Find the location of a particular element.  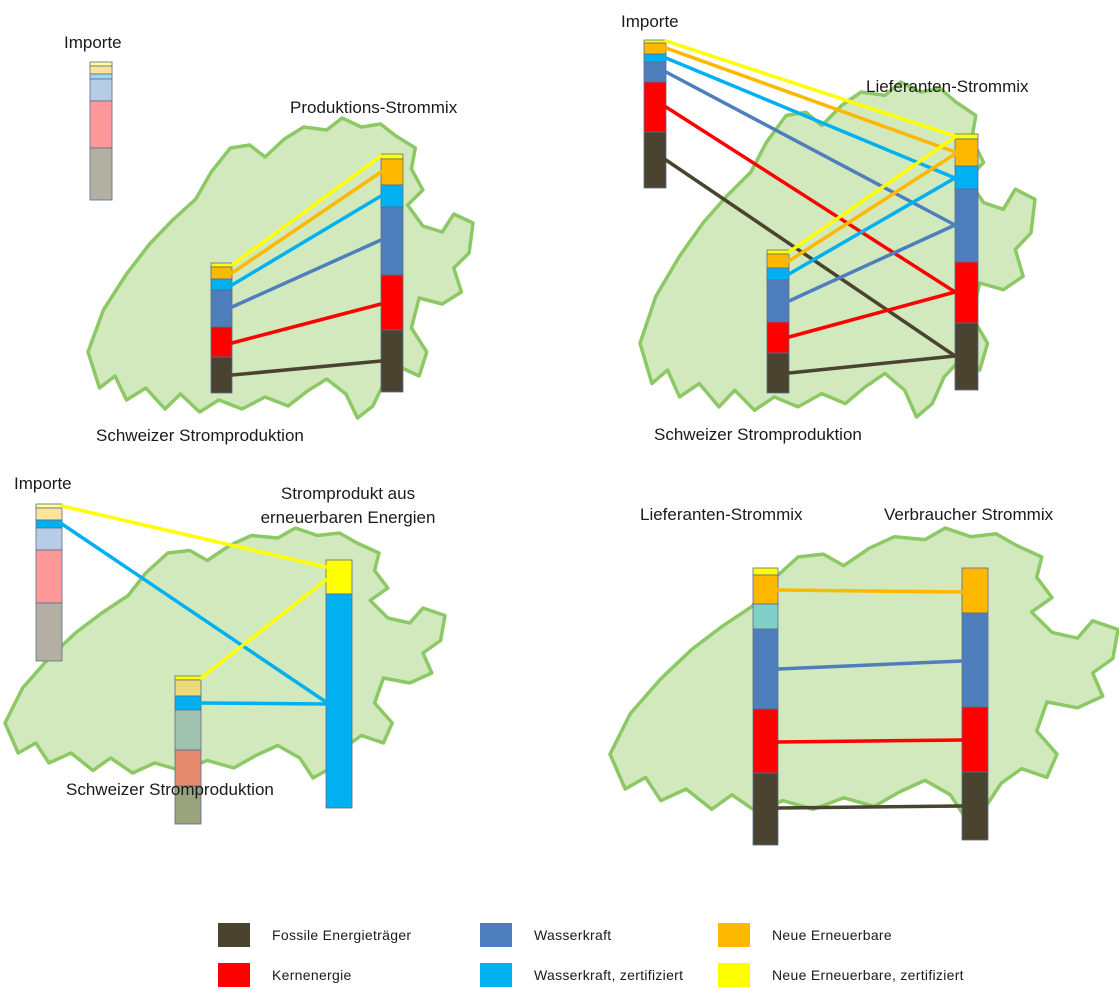

legend-swatch-nuclear is located at coordinates (234, 975).